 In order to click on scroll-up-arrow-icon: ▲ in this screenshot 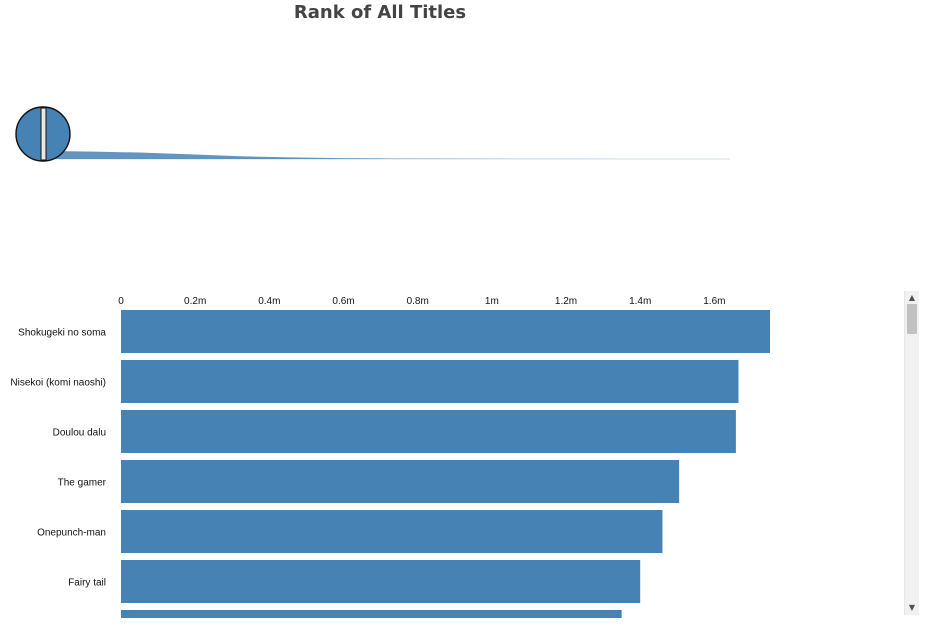, I will do `click(912, 297)`.